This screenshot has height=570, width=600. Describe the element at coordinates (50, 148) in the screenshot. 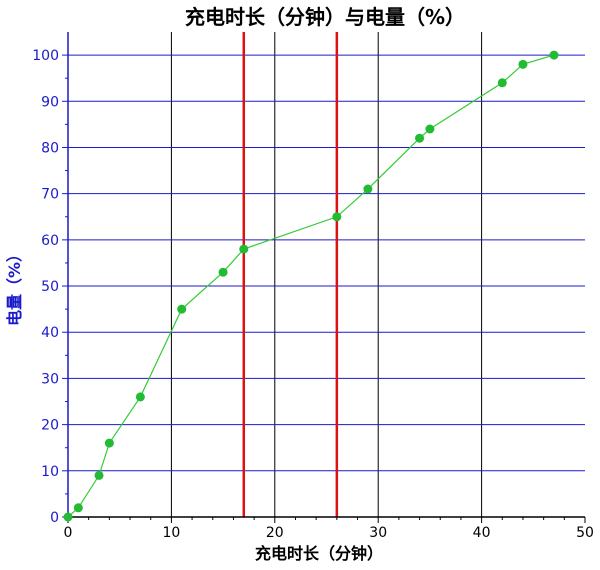

I see `y-tick-label: 80` at that location.